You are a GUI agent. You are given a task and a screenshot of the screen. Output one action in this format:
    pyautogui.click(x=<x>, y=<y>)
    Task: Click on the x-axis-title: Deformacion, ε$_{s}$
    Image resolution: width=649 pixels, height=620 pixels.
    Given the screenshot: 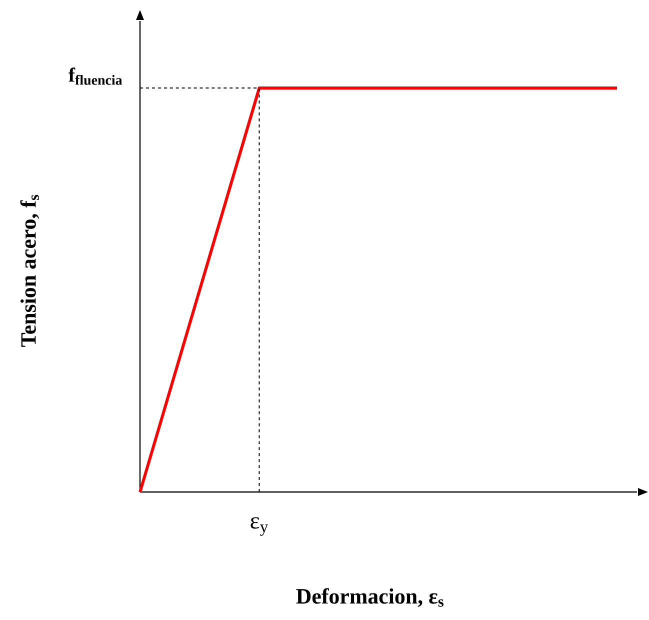 What is the action you would take?
    pyautogui.click(x=370, y=597)
    